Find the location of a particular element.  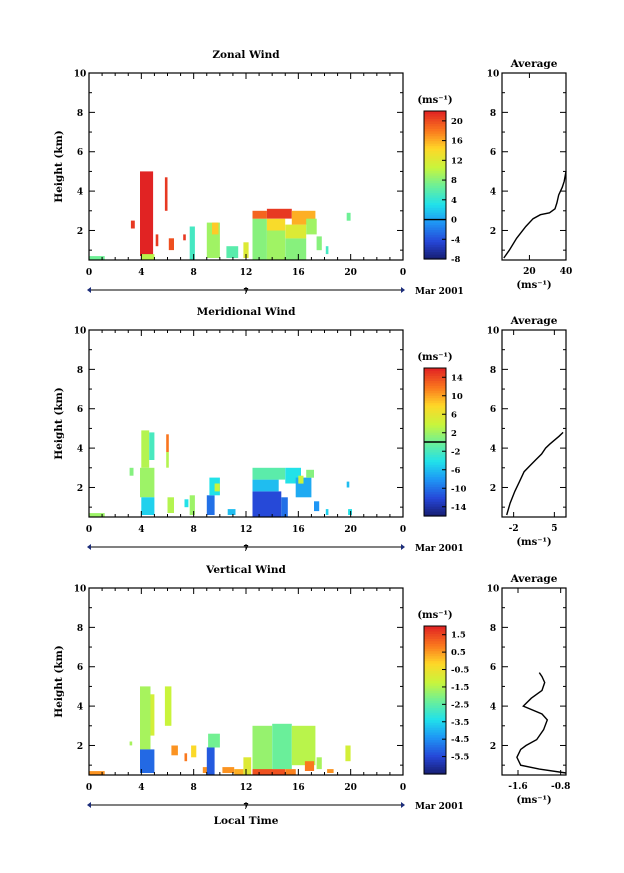

panel-title: Zonal Wind is located at coordinates (246, 55).